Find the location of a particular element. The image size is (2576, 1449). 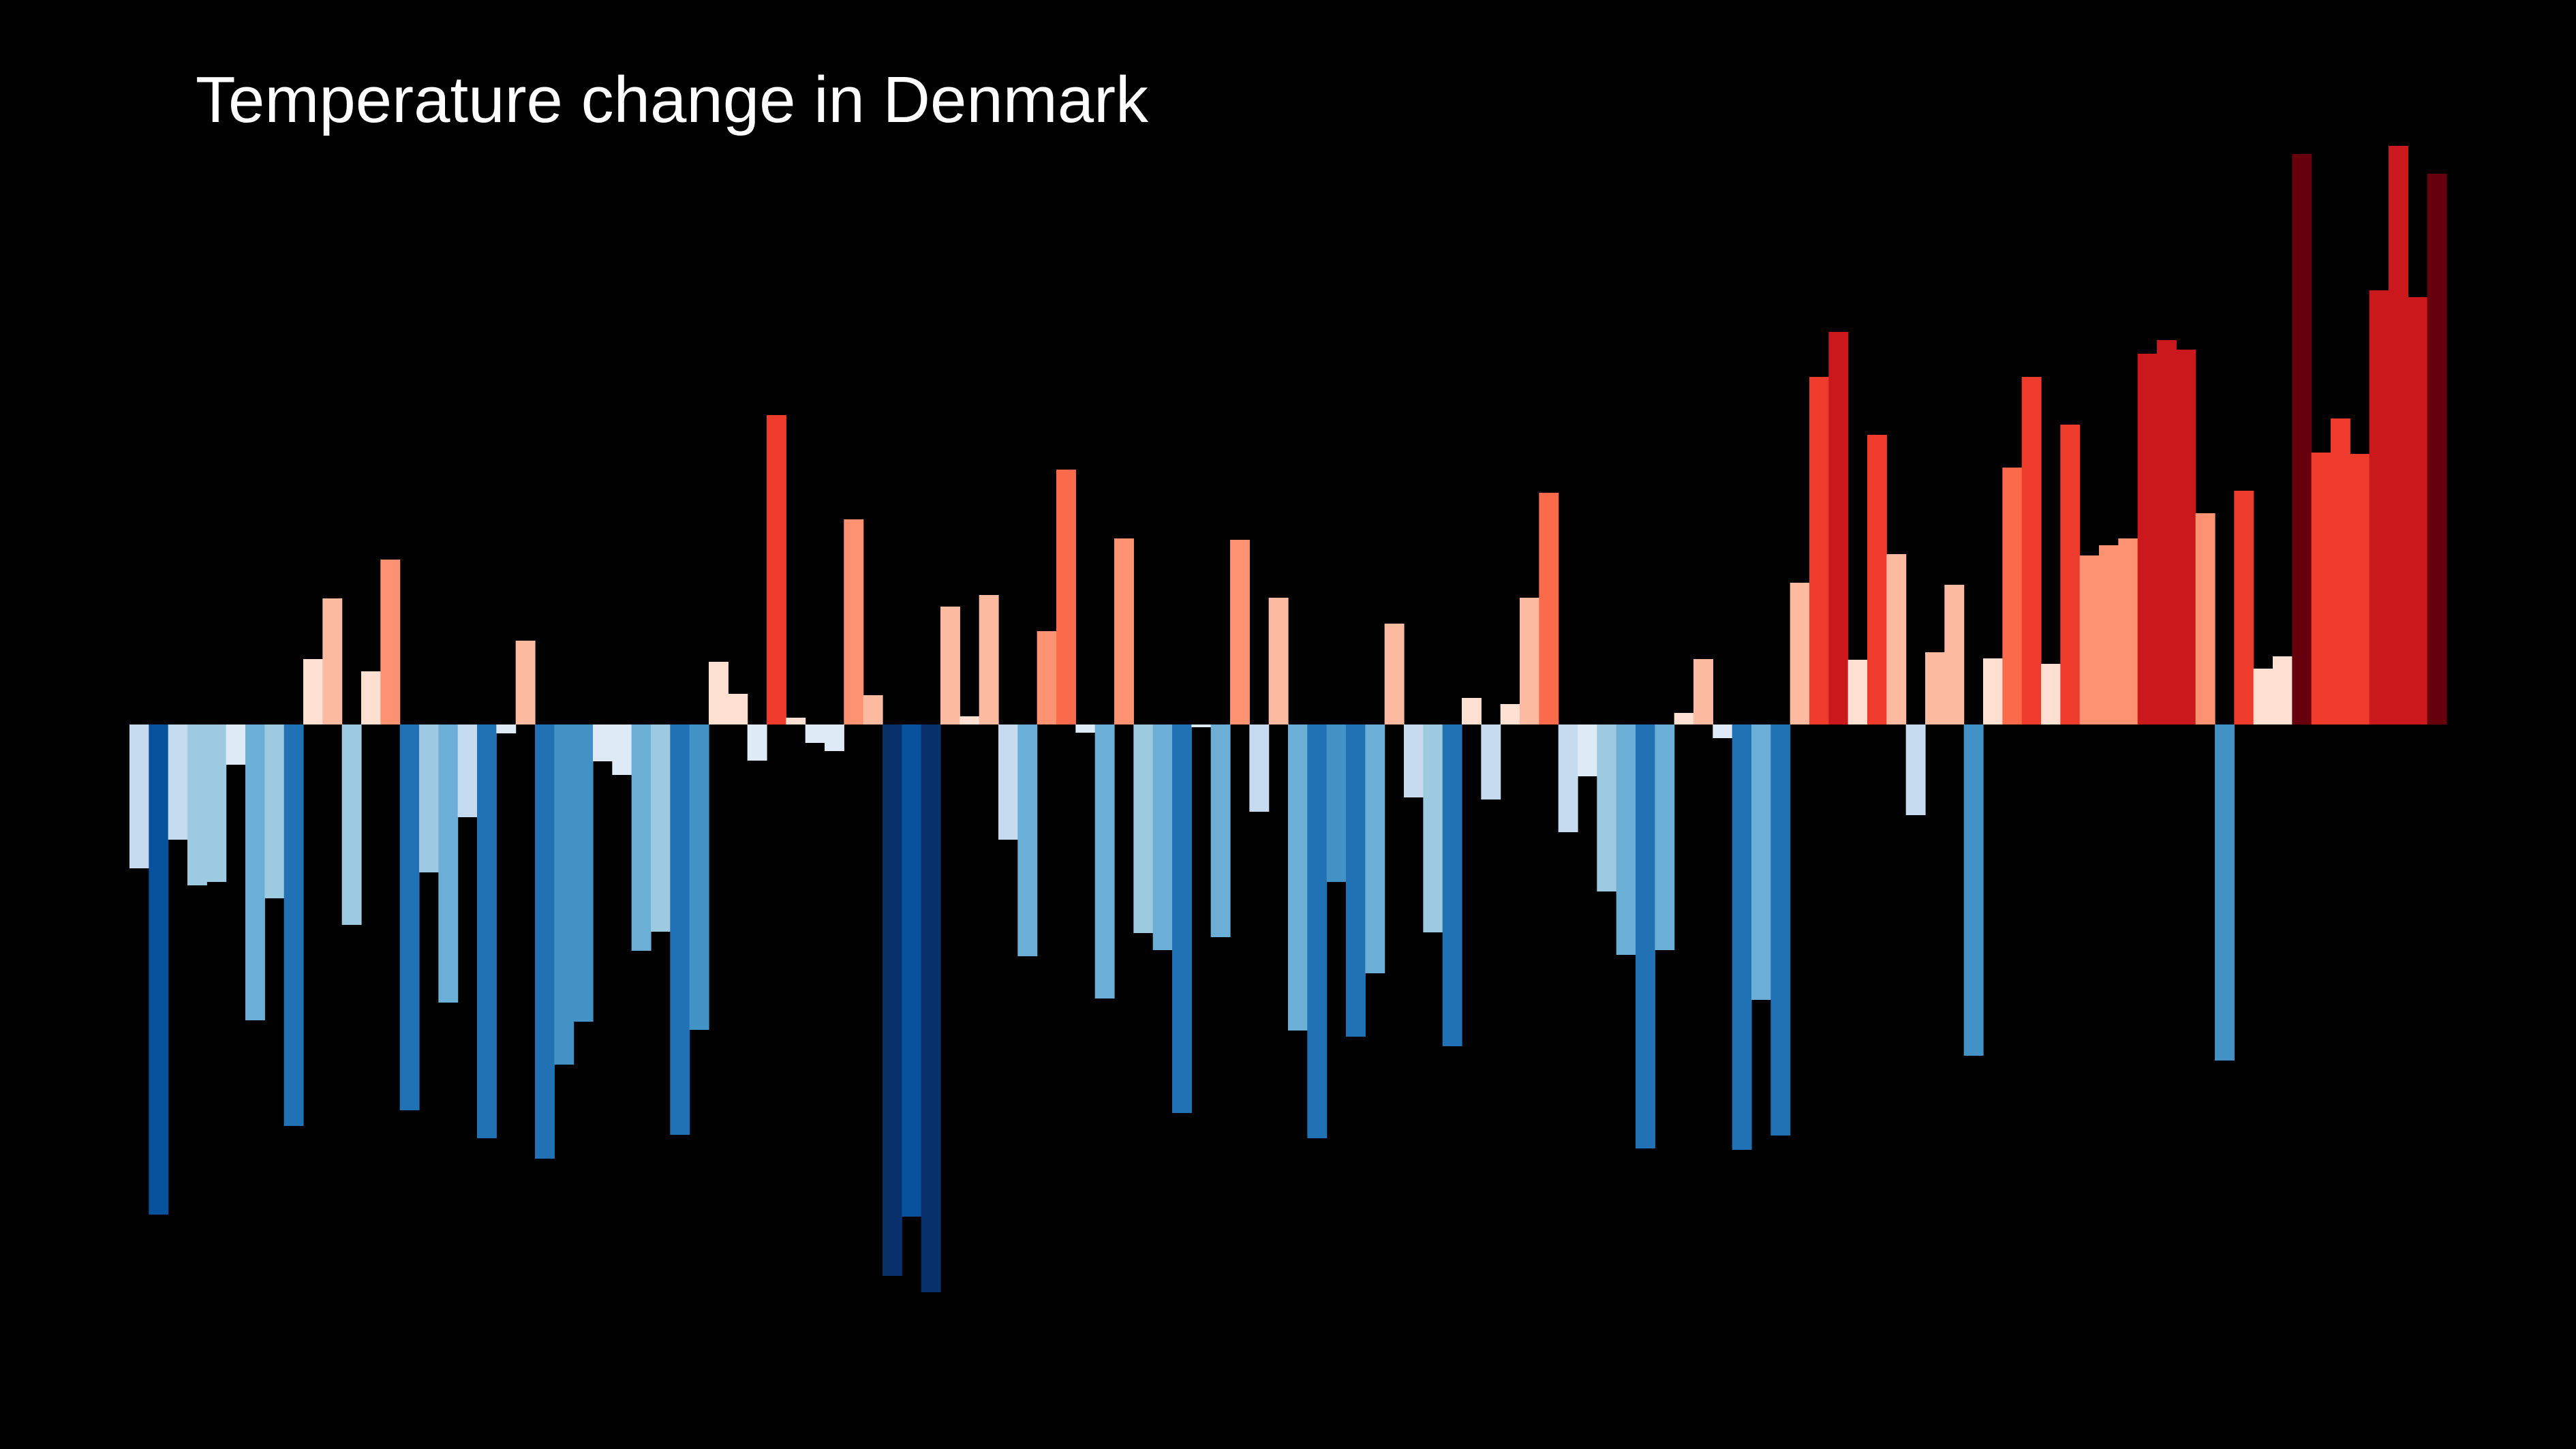

chart-title: Temperature change in Denmark is located at coordinates (672, 99).